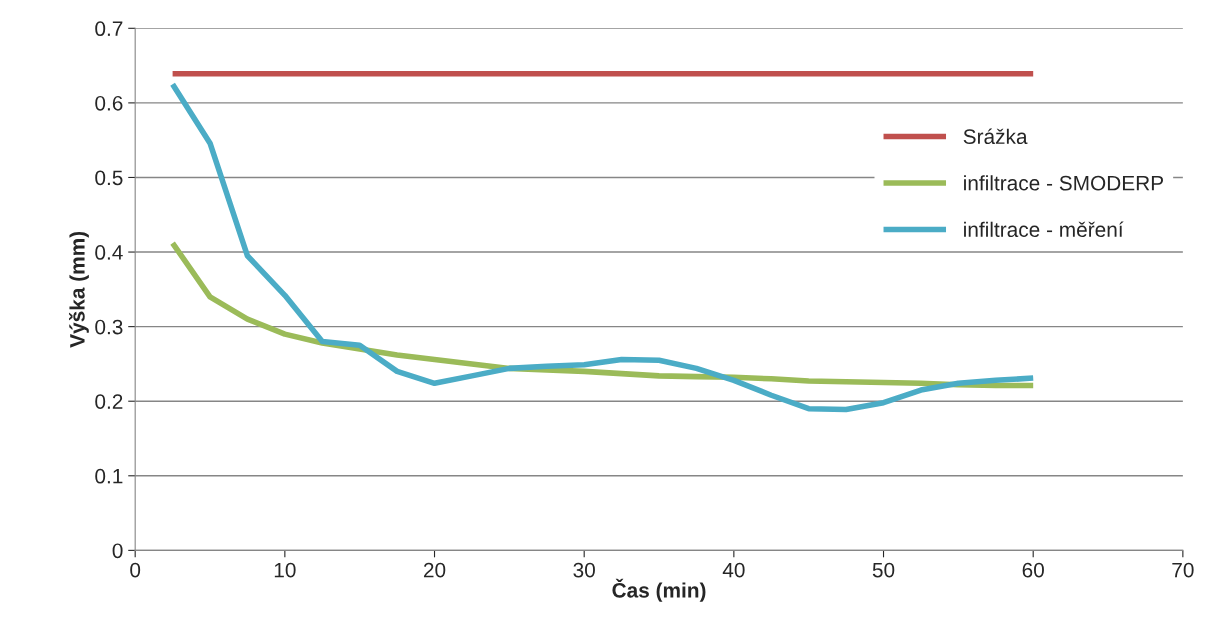 The height and width of the screenshot is (629, 1207). I want to click on y-tick-label: 0.4, so click(109, 252).